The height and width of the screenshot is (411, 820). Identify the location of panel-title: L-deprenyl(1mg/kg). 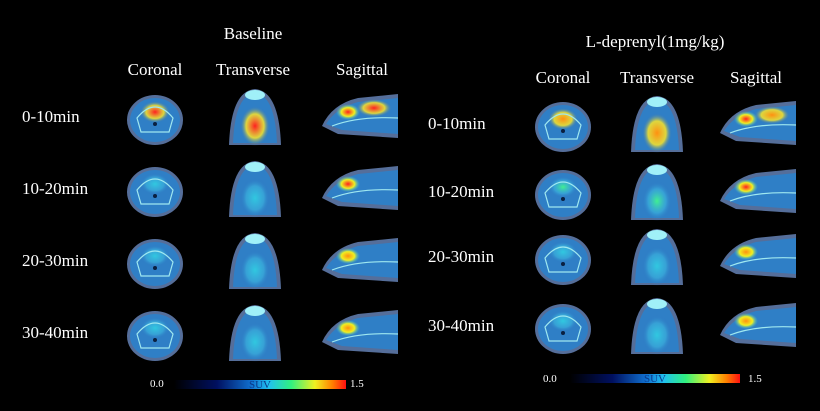
(655, 41).